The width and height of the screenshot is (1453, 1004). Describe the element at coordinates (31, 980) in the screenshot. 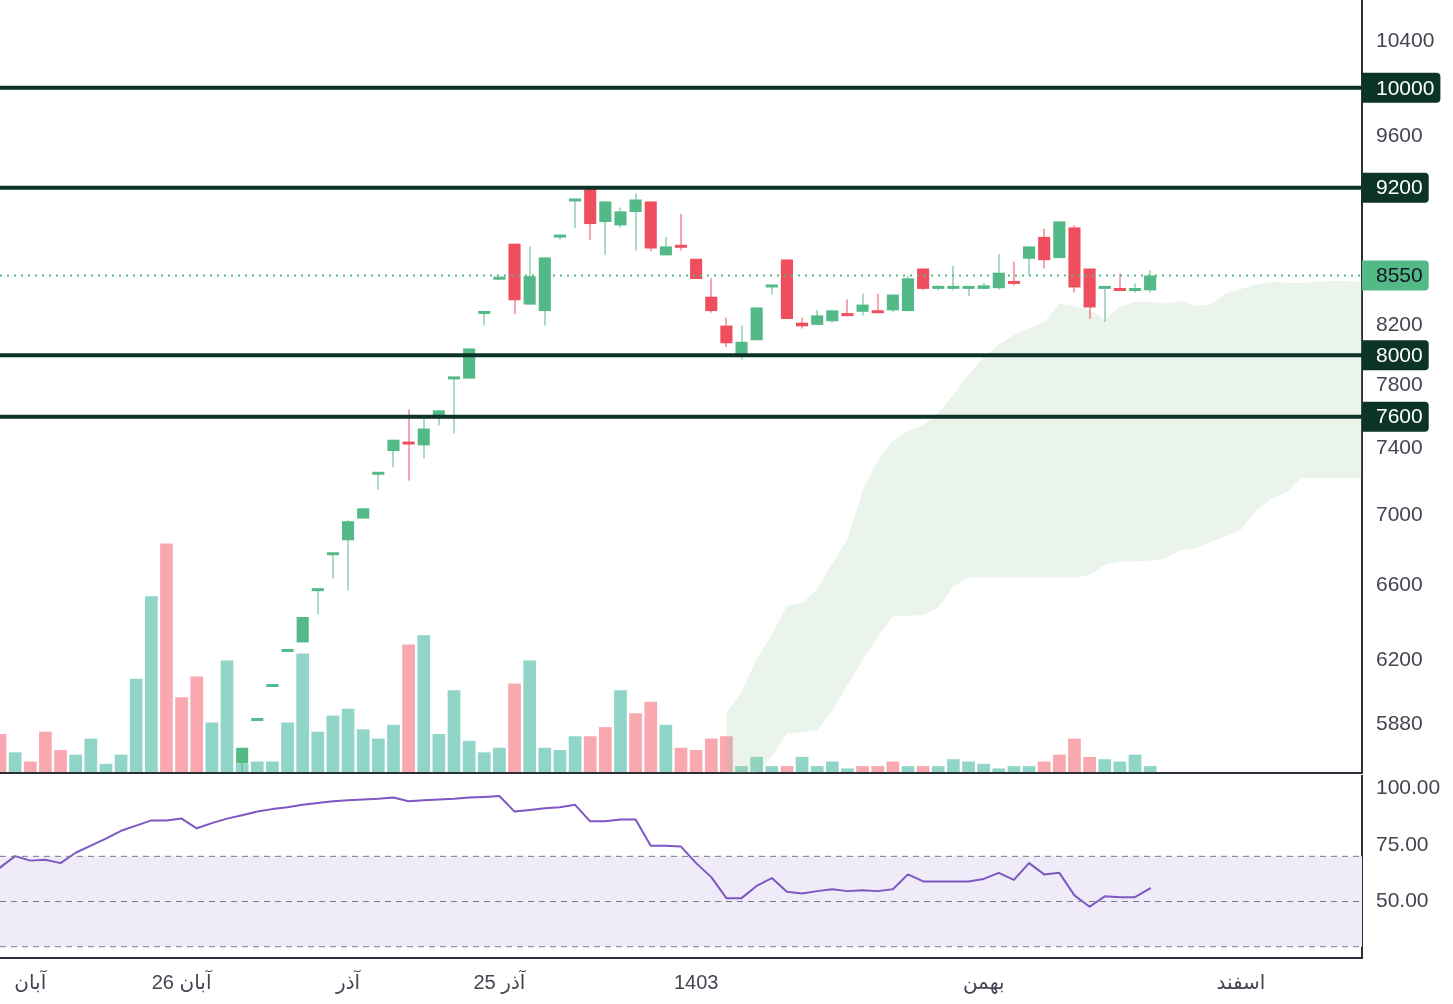

I see `x-tick-label: آبان` at that location.